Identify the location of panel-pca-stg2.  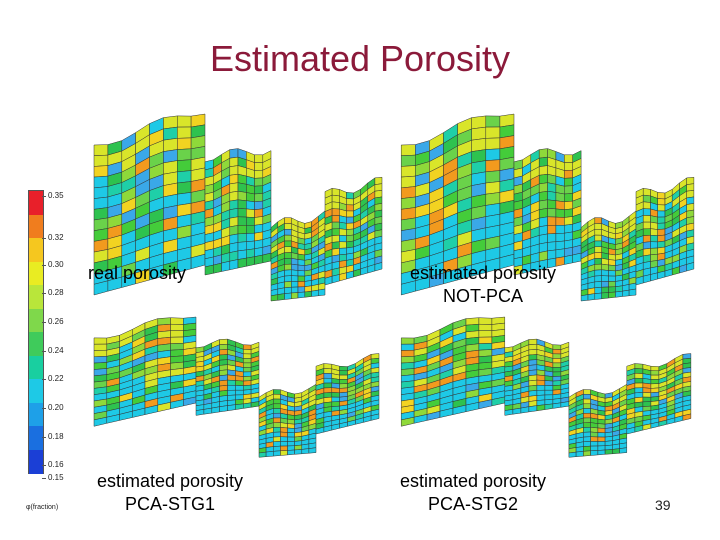
(544, 387).